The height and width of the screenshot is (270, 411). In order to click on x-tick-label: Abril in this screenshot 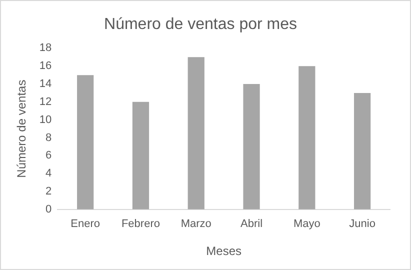, I will do `click(251, 224)`.